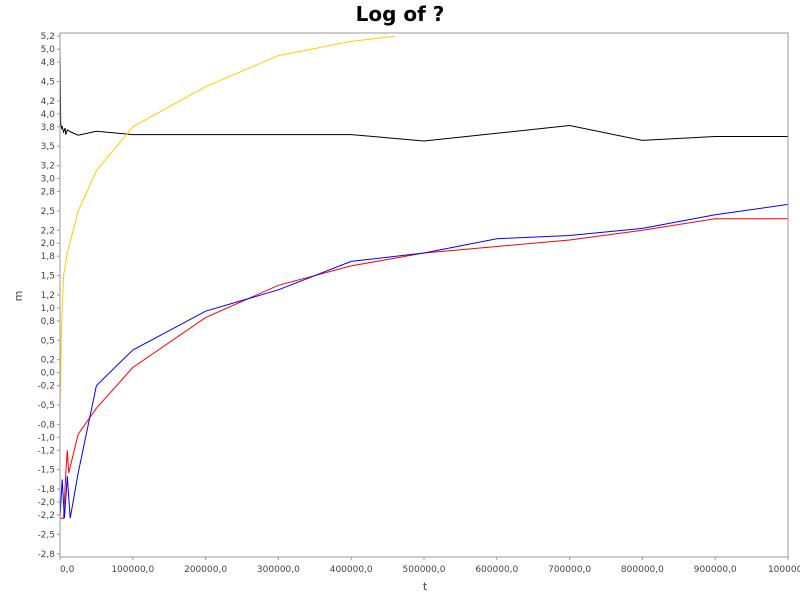 The height and width of the screenshot is (600, 800). I want to click on y-tick-label: -1,0, so click(46, 438).